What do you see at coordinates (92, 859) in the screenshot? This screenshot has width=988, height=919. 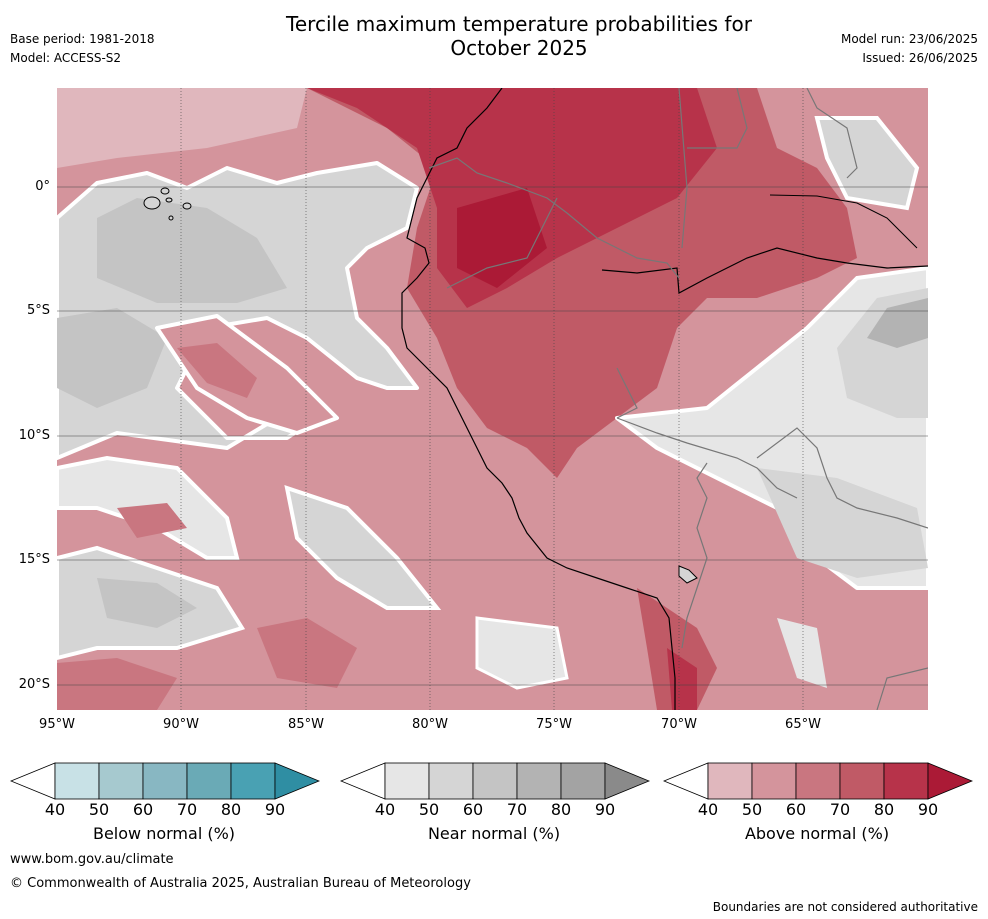 I see `website-link: www.bom.gov.au/climate` at bounding box center [92, 859].